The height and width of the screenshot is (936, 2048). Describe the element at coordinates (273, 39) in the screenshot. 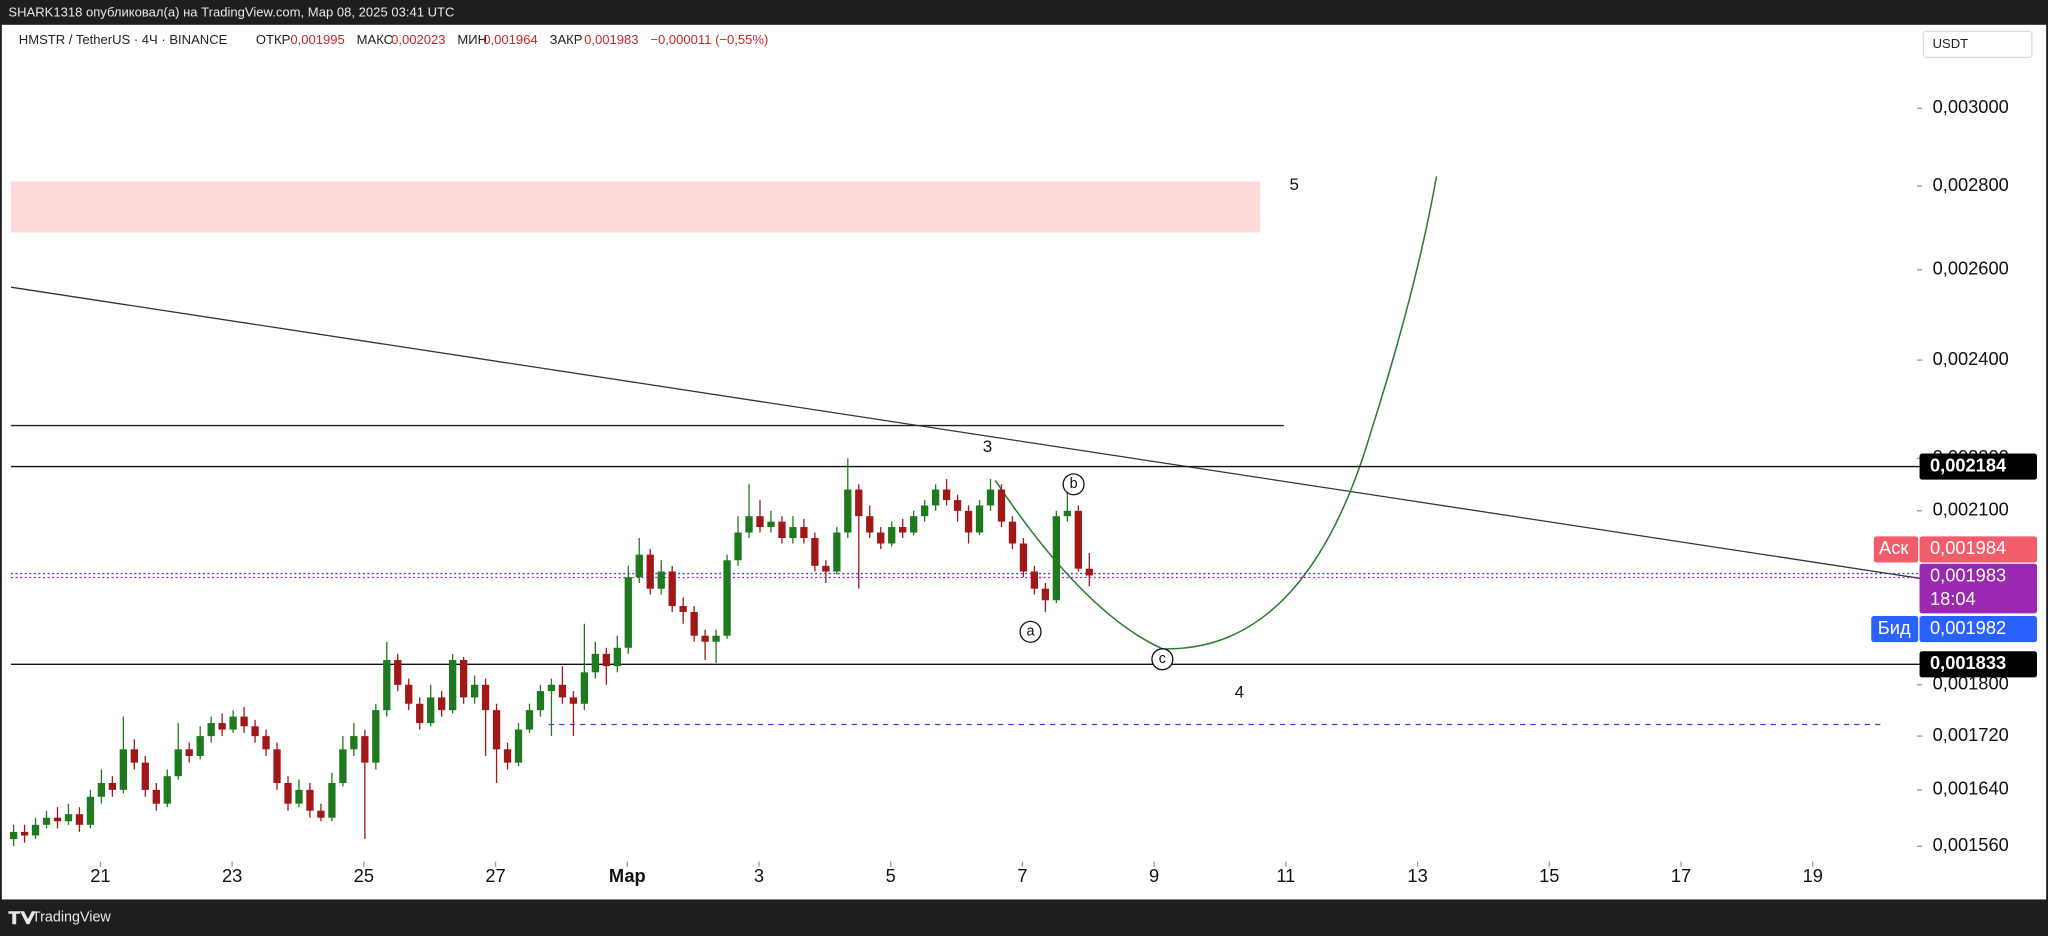

I see `field-name: ОТКР` at that location.